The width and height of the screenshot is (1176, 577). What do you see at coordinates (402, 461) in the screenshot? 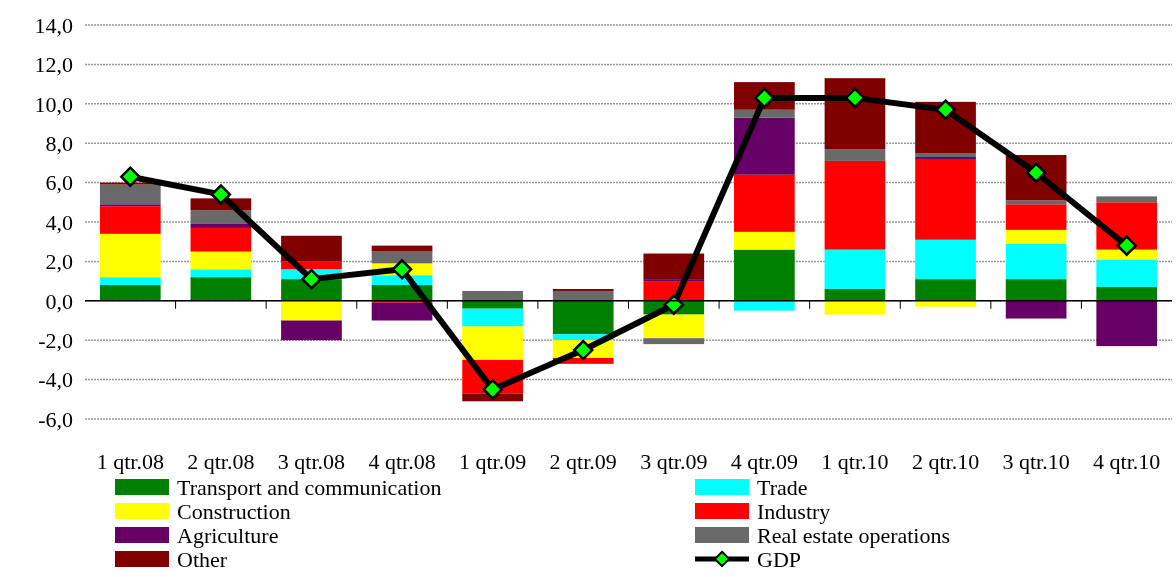
I see `x-tick-label: 4 qtr.08` at bounding box center [402, 461].